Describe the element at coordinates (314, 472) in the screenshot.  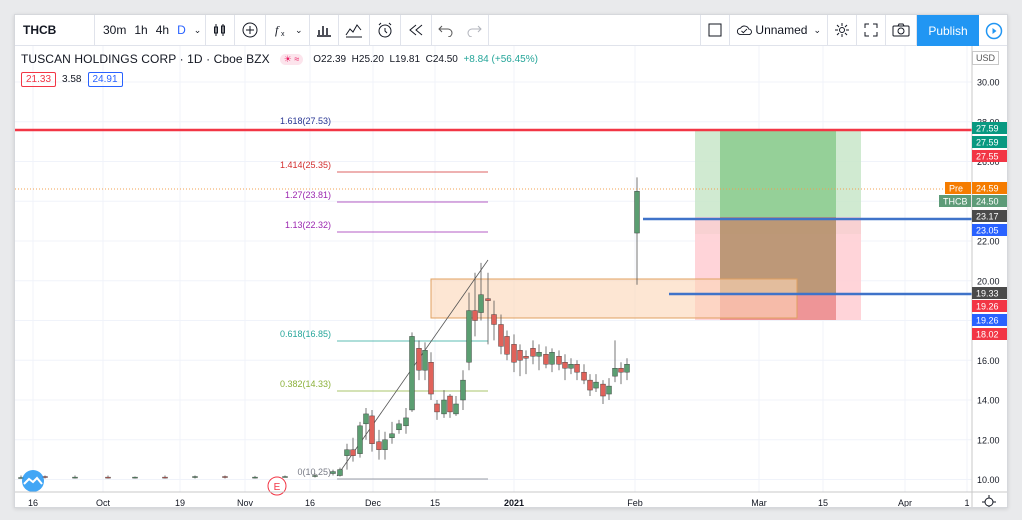
I see `fib-label: 0(10.25)` at that location.